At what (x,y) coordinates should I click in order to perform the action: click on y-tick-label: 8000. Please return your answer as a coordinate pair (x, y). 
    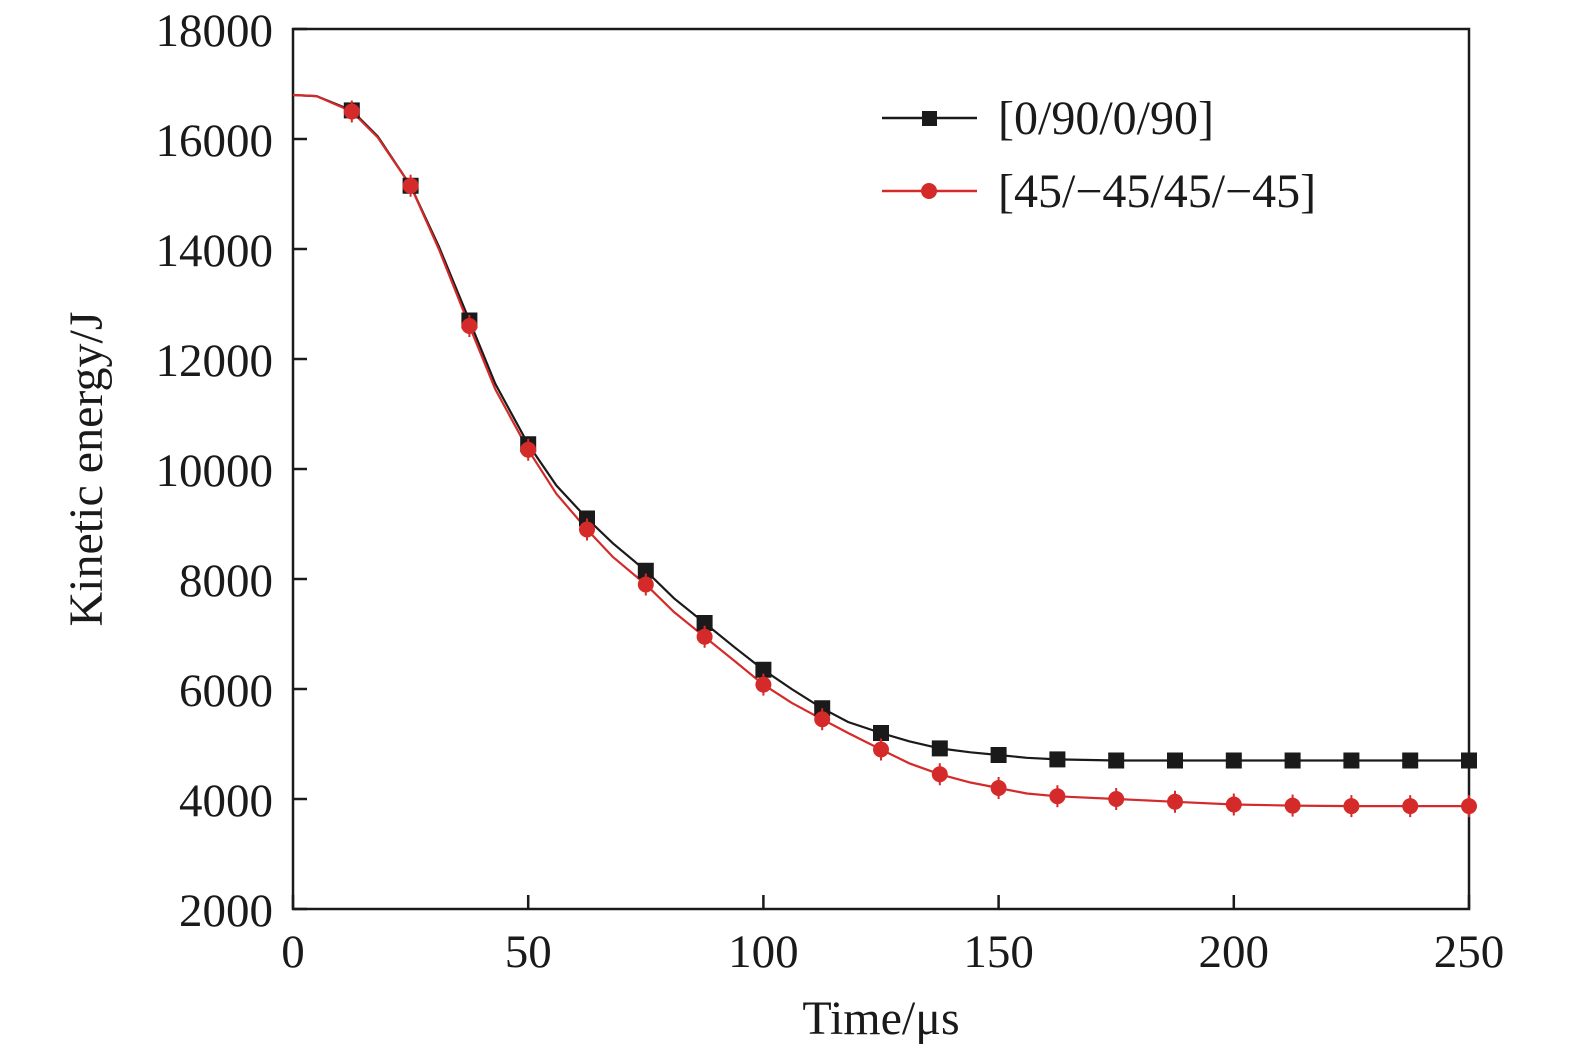
    Looking at the image, I should click on (226, 581).